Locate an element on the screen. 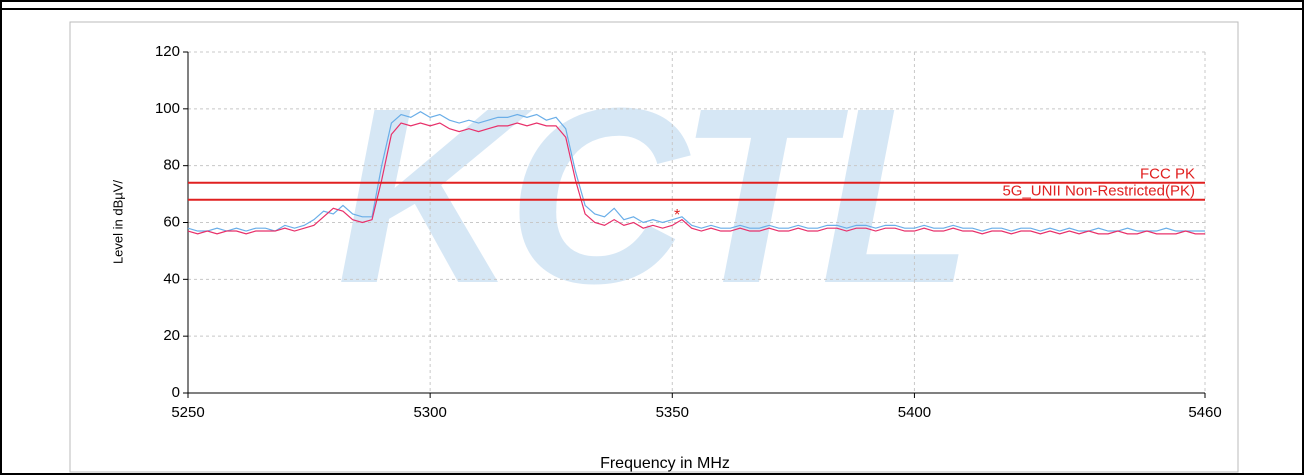  limit-label: 5G_UNII Non-Restricted(PK) is located at coordinates (1098, 191).